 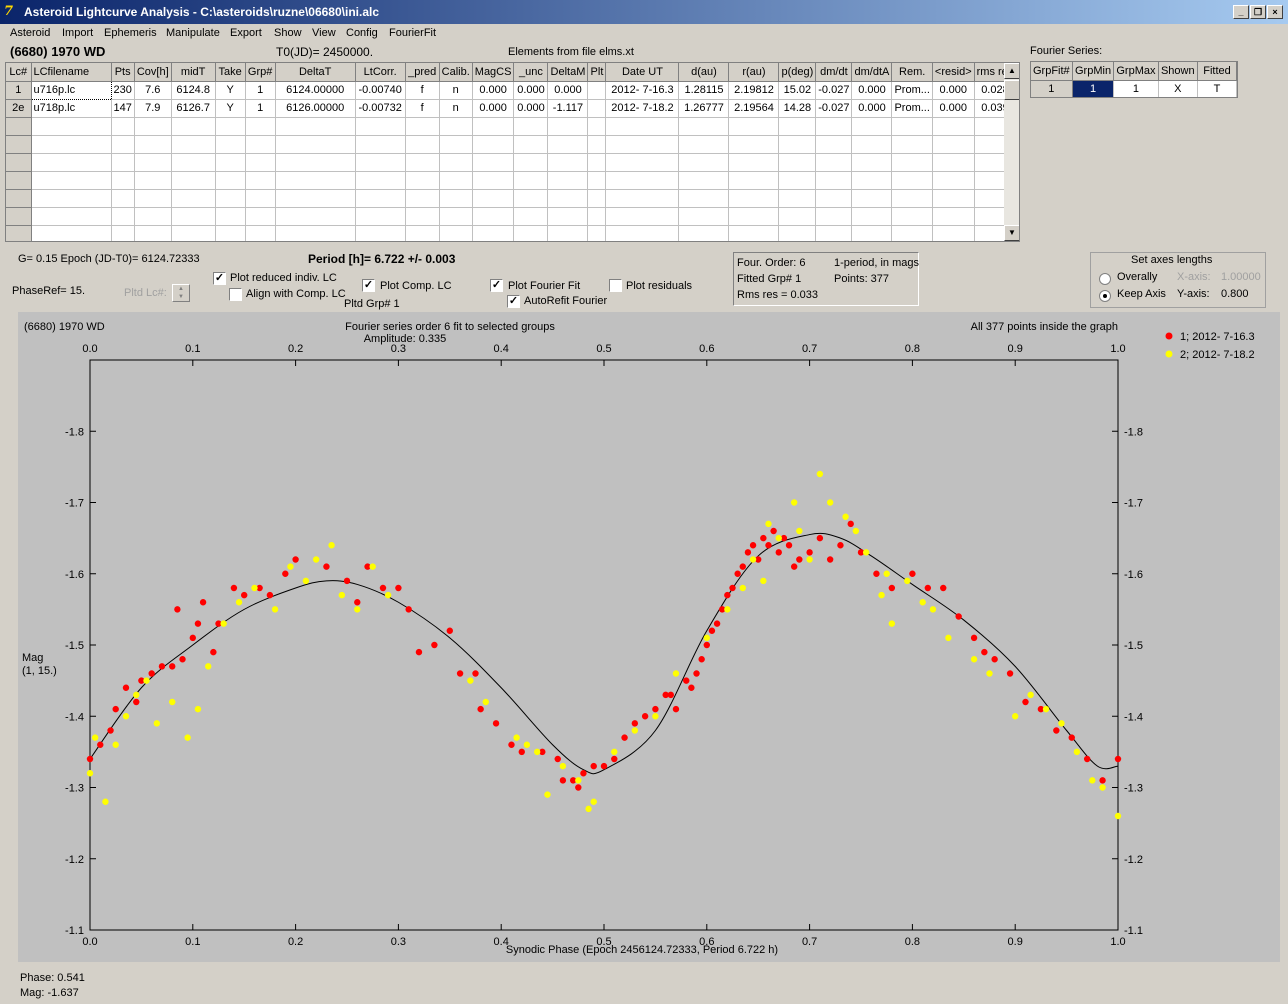 What do you see at coordinates (71, 72) in the screenshot?
I see `col-header: LCfilename` at bounding box center [71, 72].